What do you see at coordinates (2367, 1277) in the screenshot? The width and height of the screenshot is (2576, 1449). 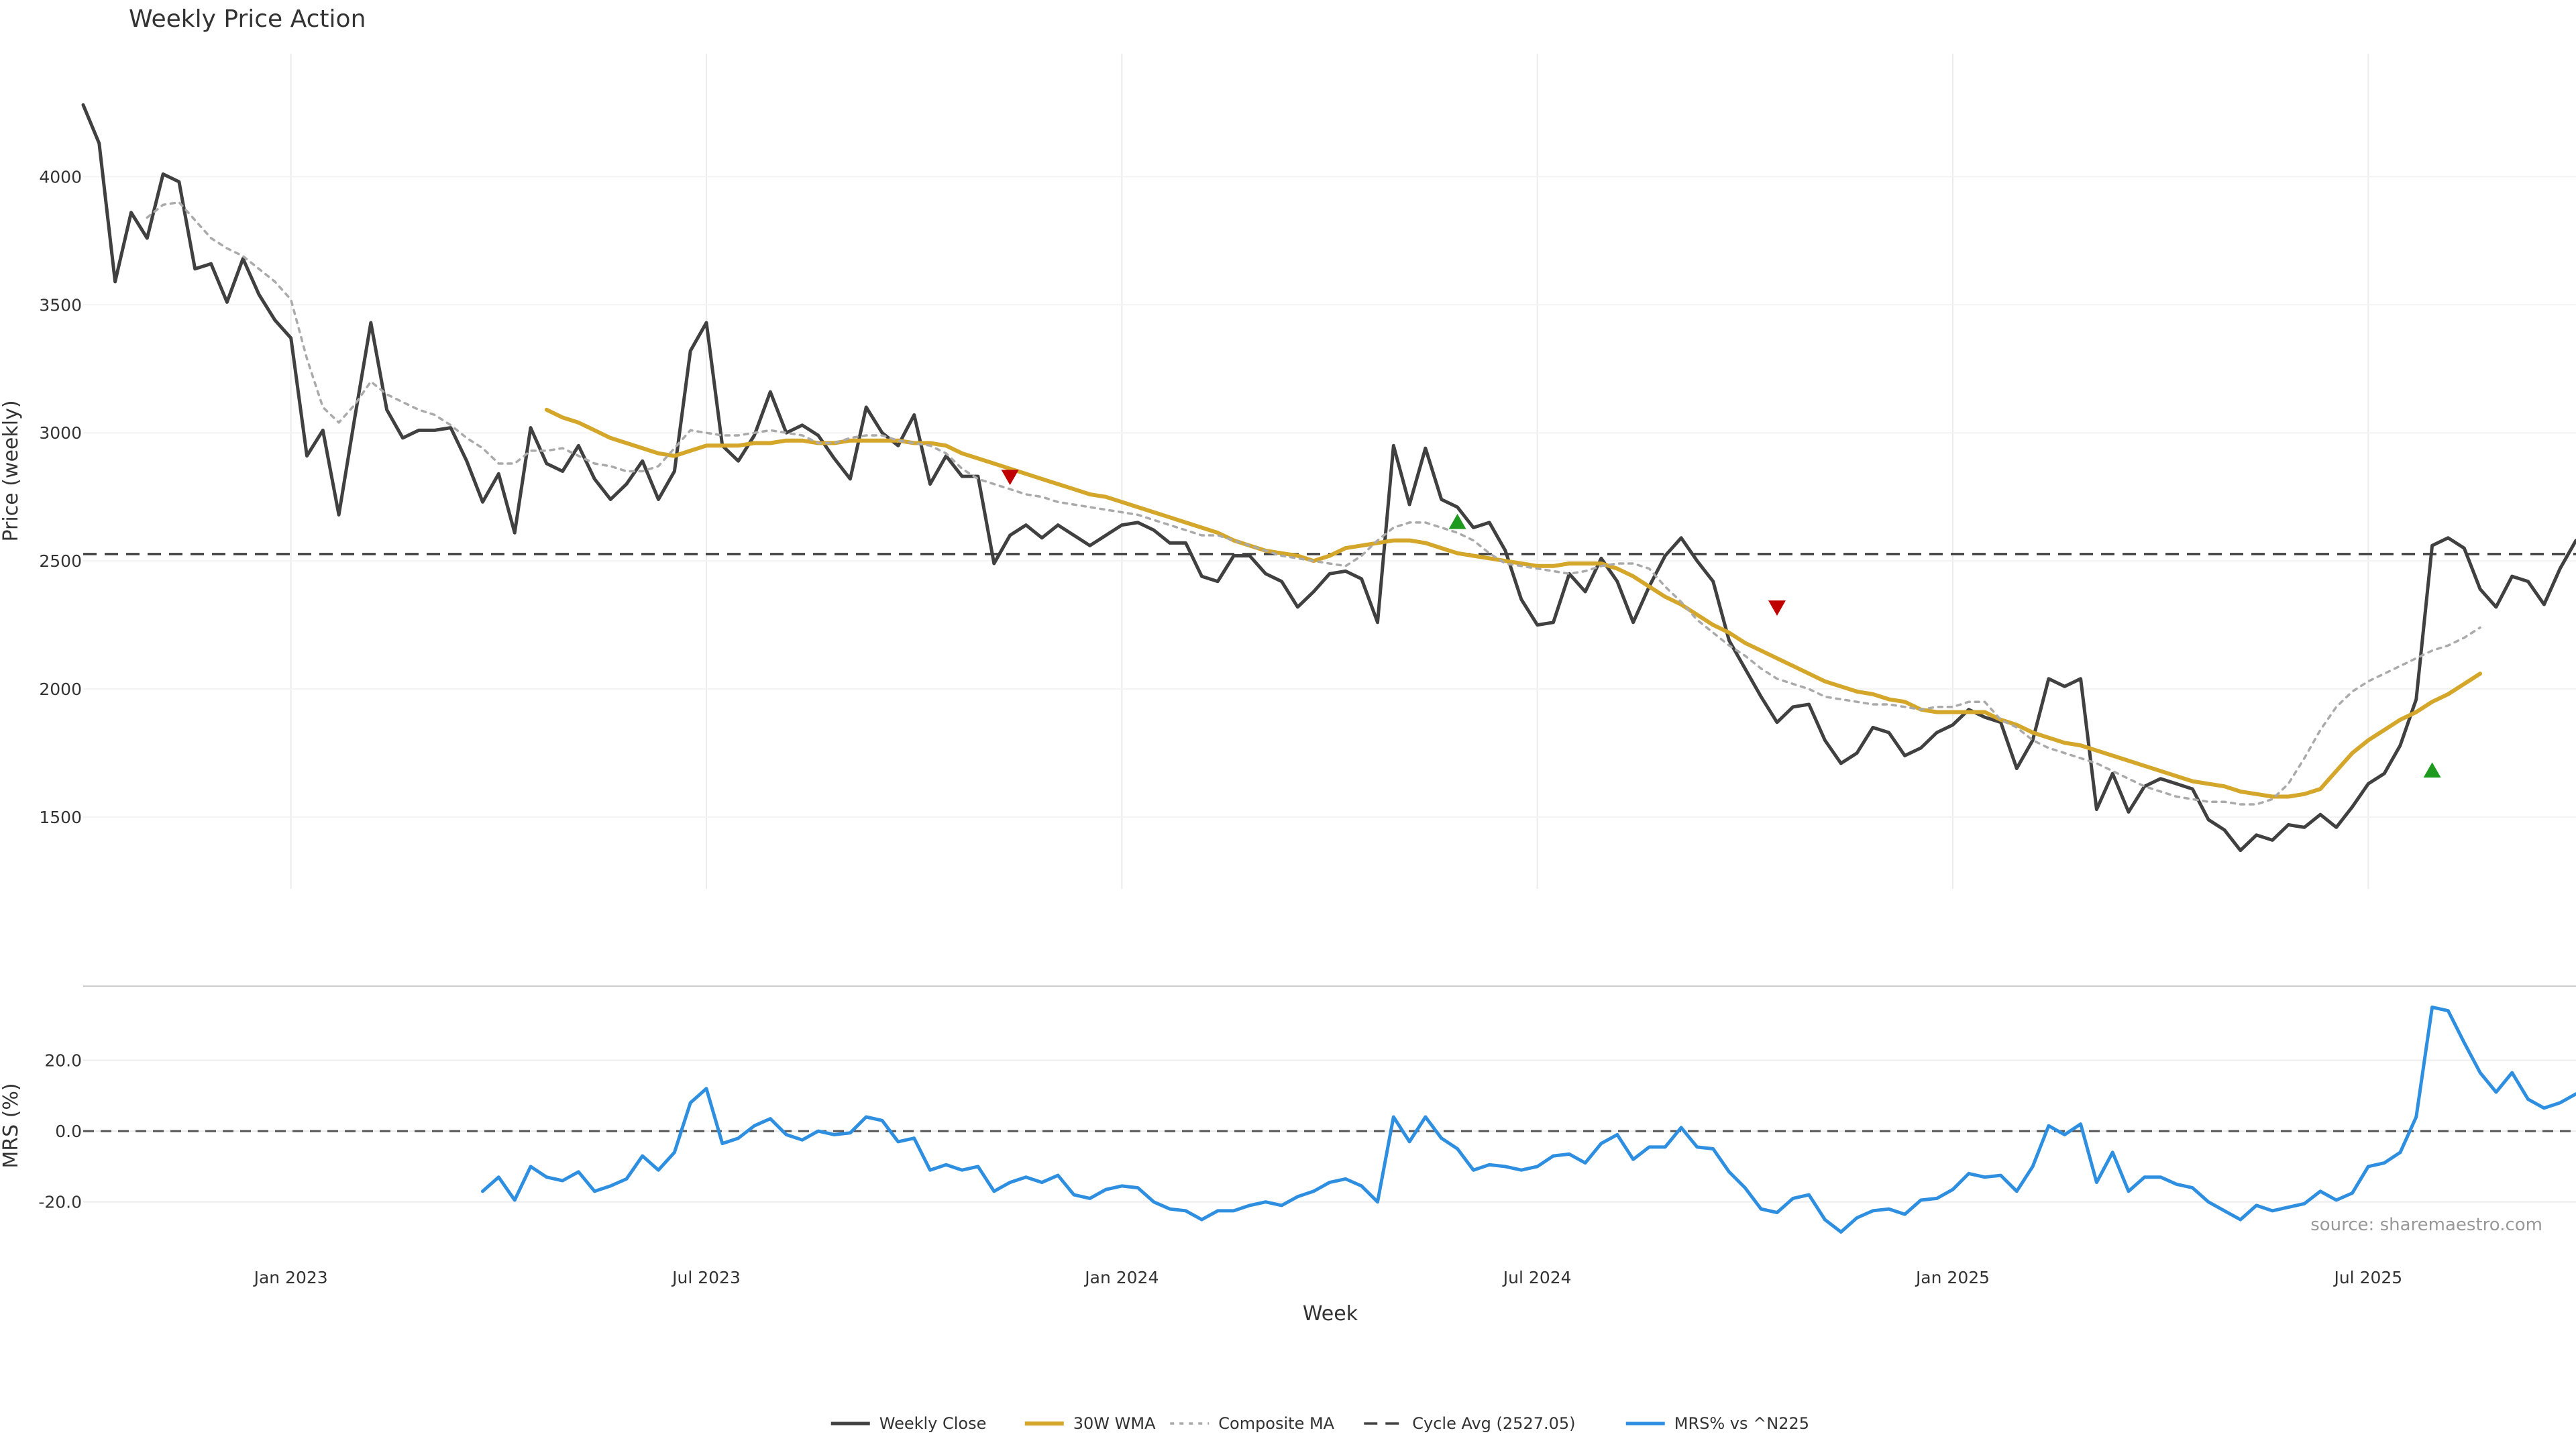 I see `x-tick-label-jul-2025: Jul 2025` at bounding box center [2367, 1277].